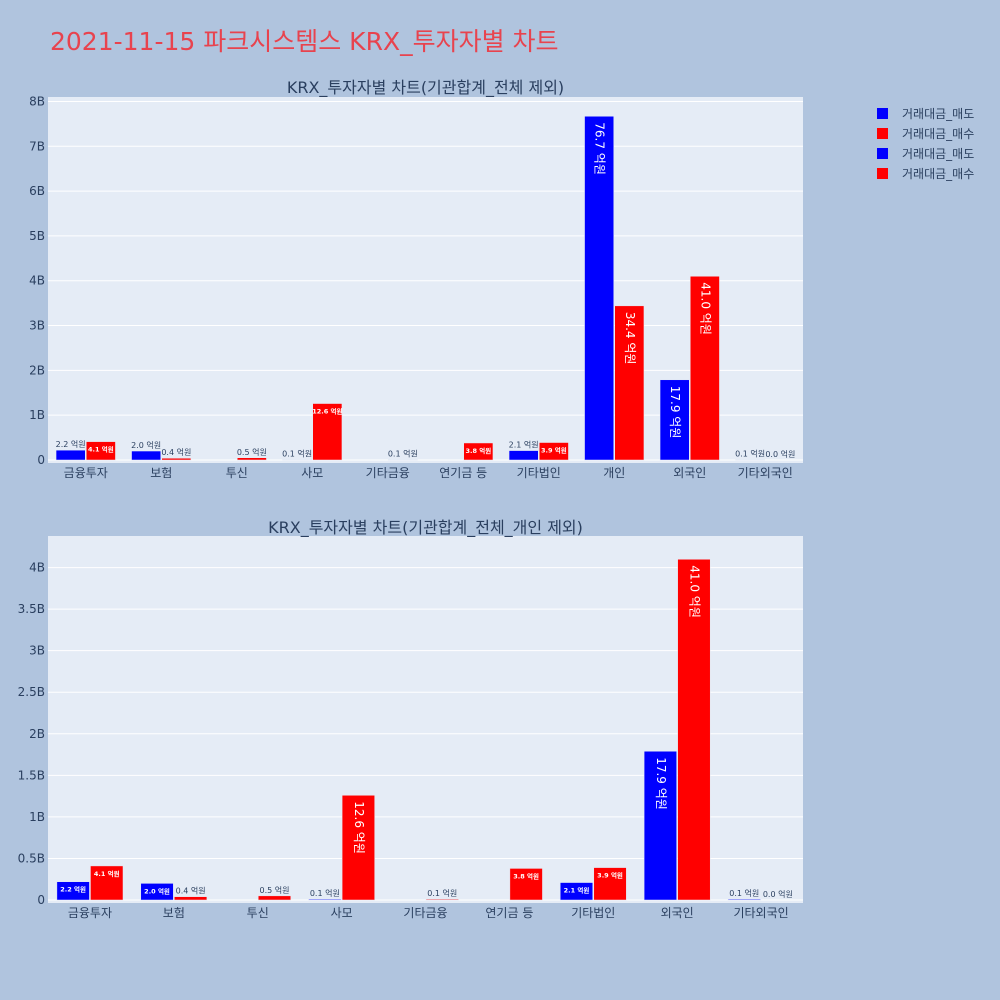  Describe the element at coordinates (31, 692) in the screenshot. I see `y-tick-label: 2.5B` at that location.